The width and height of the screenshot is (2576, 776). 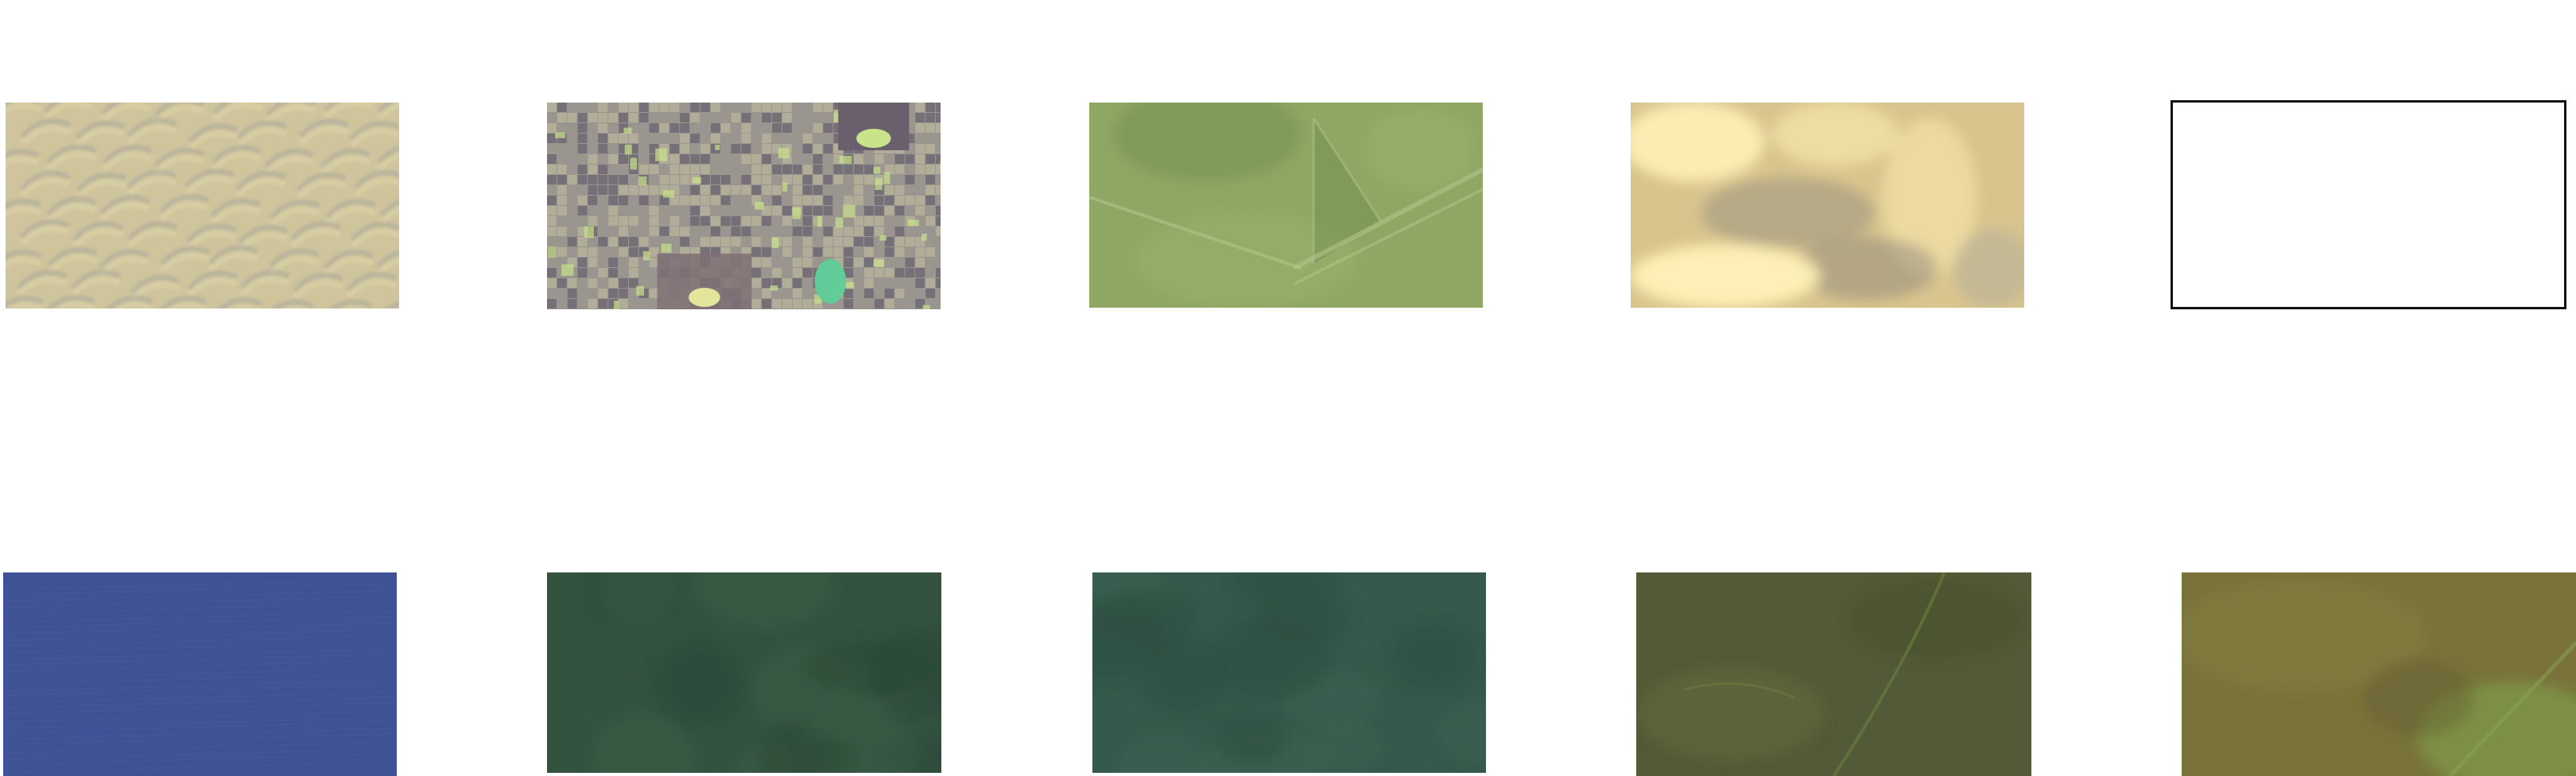 I want to click on satellite-tile-dark-forest, so click(x=744, y=672).